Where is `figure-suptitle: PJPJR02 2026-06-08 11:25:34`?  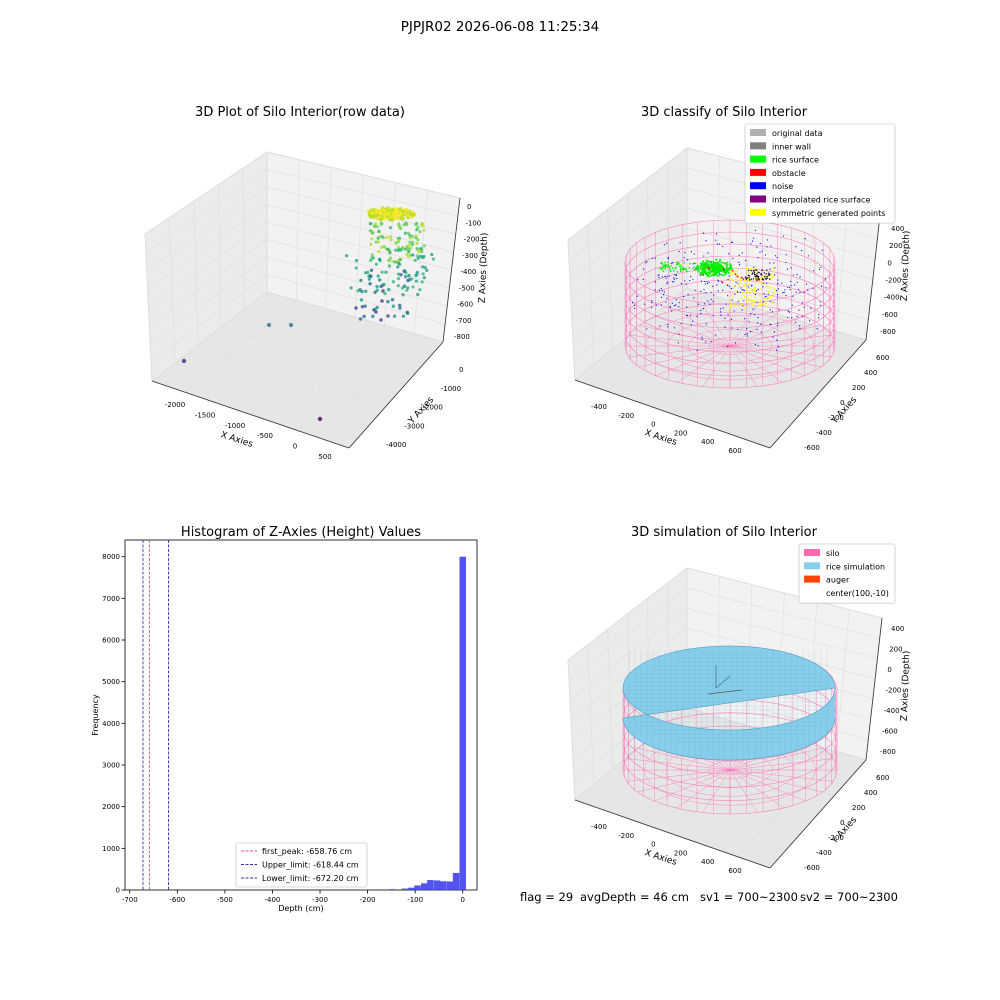
figure-suptitle: PJPJR02 2026-06-08 11:25:34 is located at coordinates (500, 27).